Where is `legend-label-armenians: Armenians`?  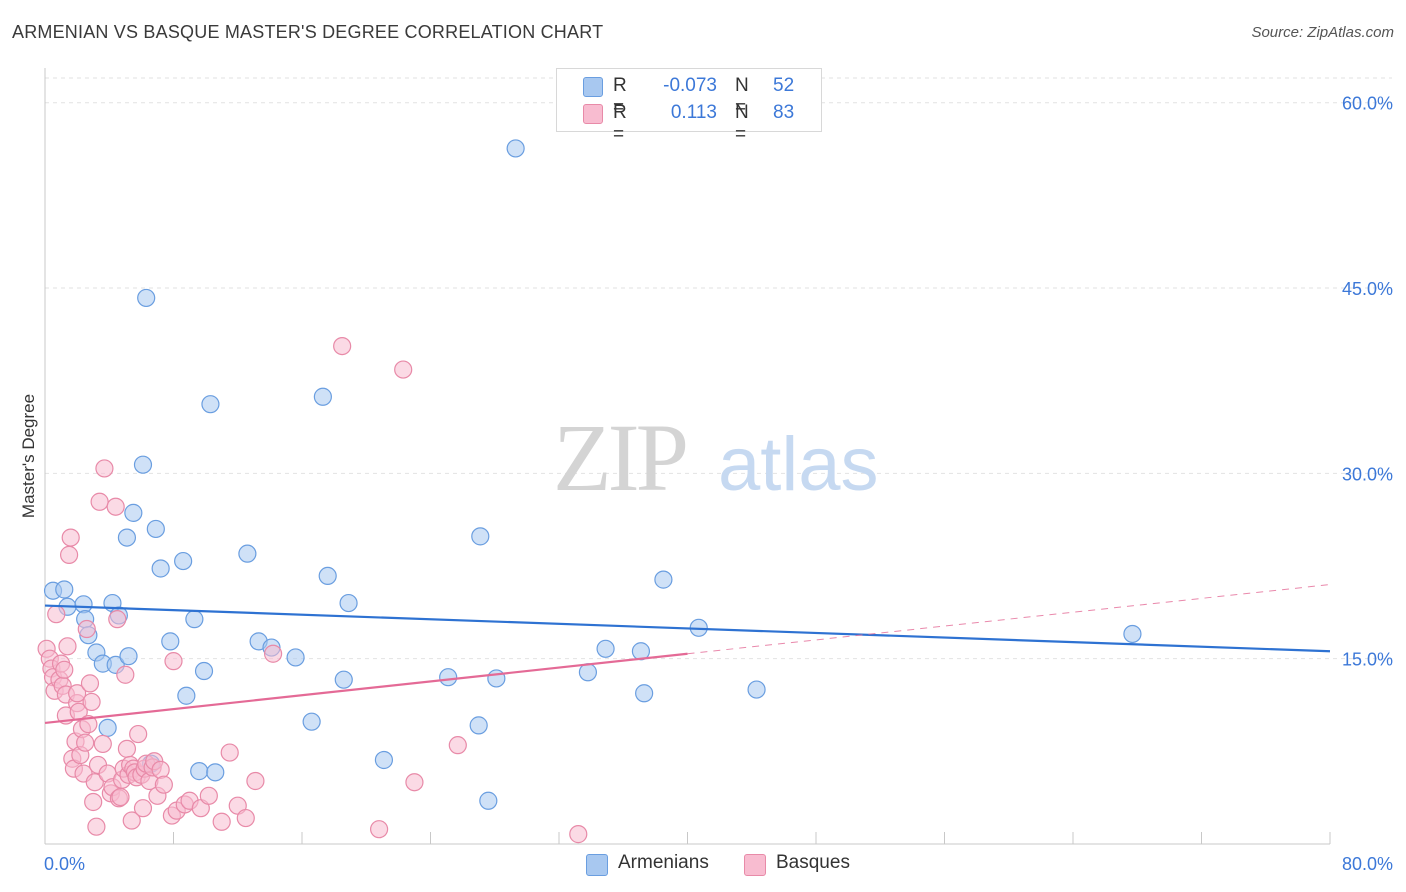
legend-label-armenians: Armenians is located at coordinates (663, 862).